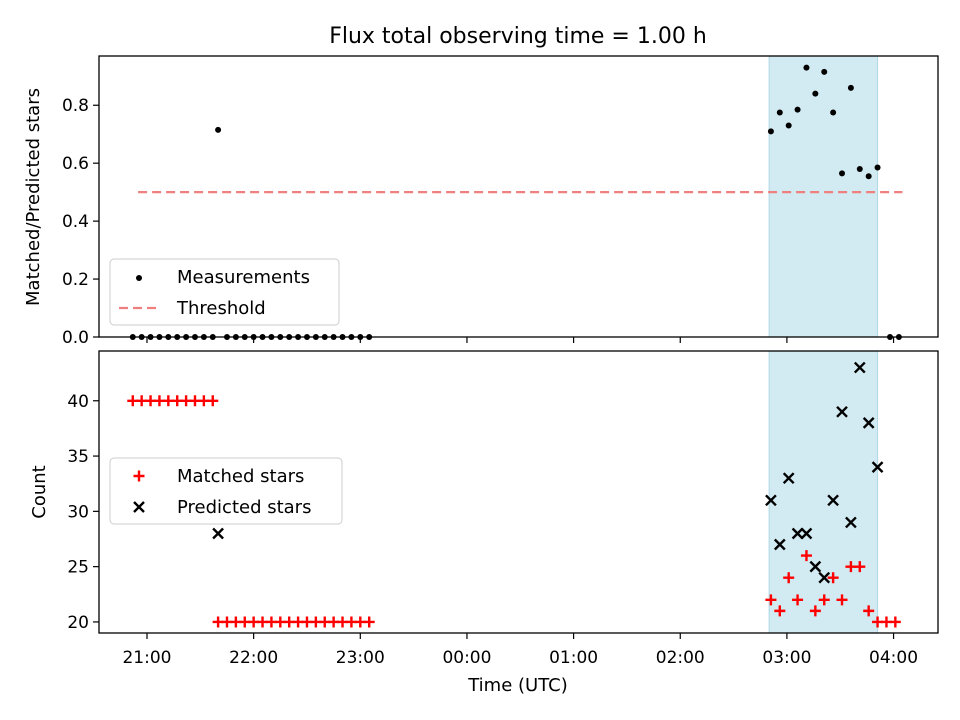 This screenshot has height=720, width=960. Describe the element at coordinates (75, 280) in the screenshot. I see `y-tick-label: 0.2` at that location.